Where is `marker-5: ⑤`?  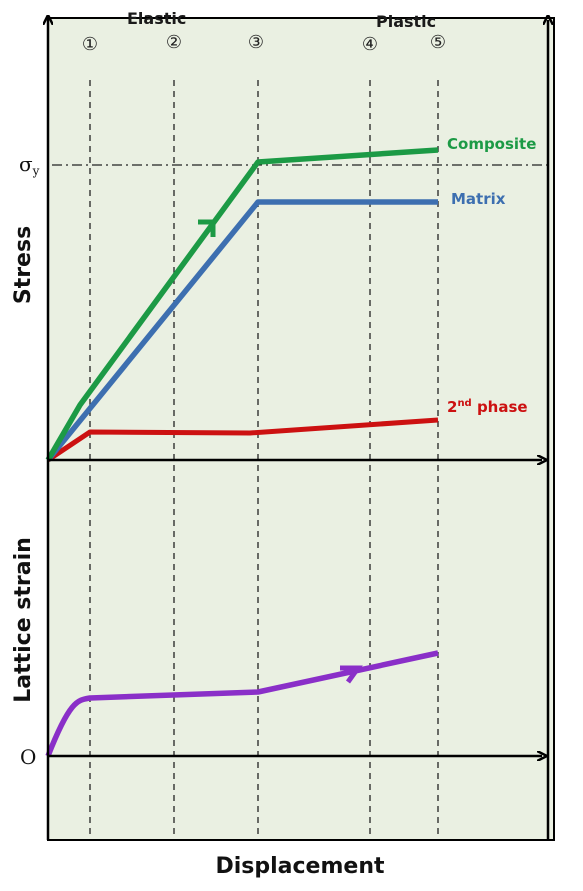
marker-5: ⑤ is located at coordinates (438, 42).